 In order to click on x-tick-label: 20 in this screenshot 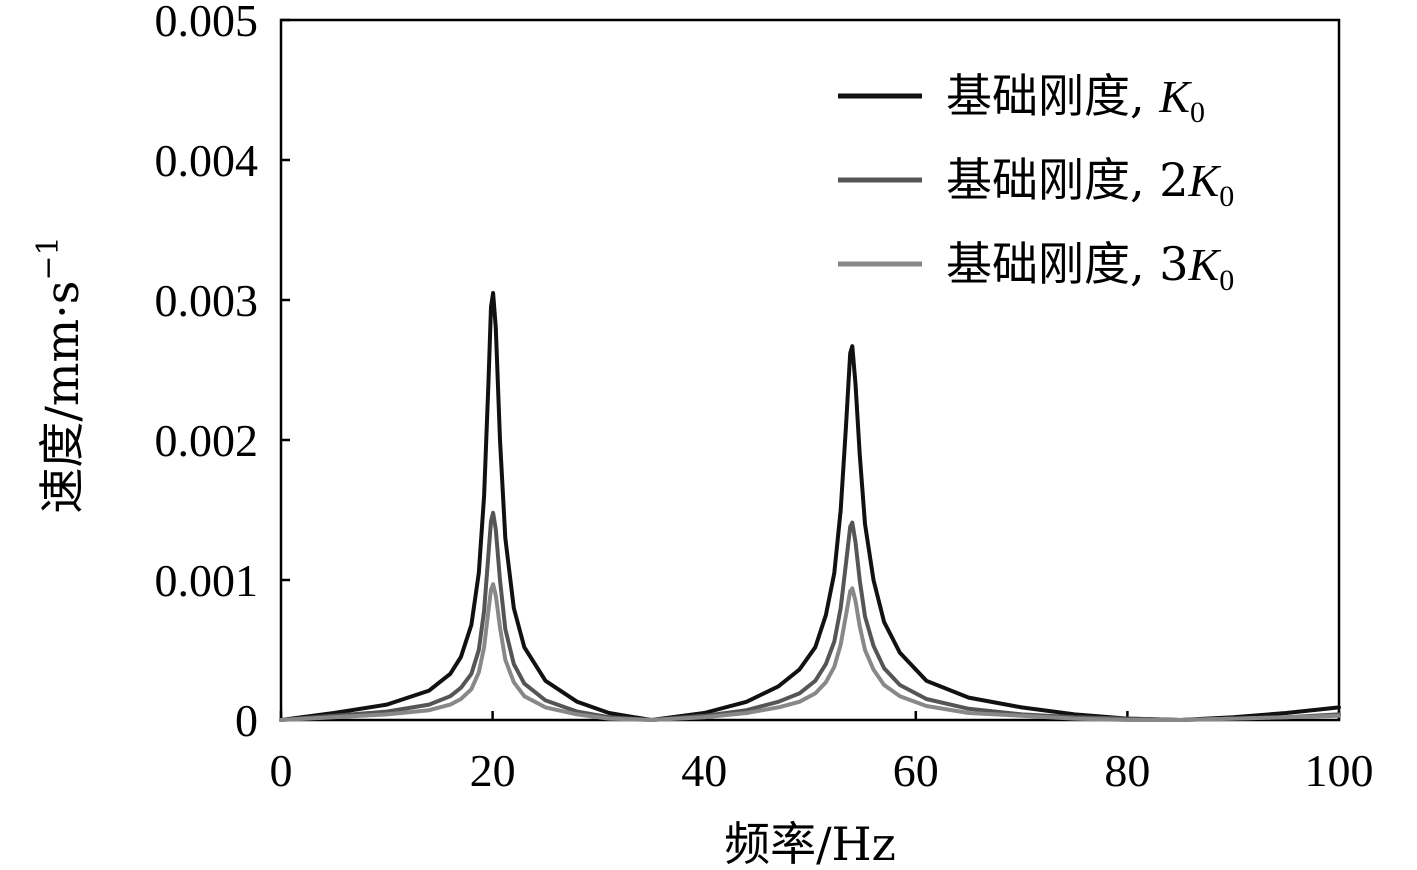, I will do `click(493, 770)`.